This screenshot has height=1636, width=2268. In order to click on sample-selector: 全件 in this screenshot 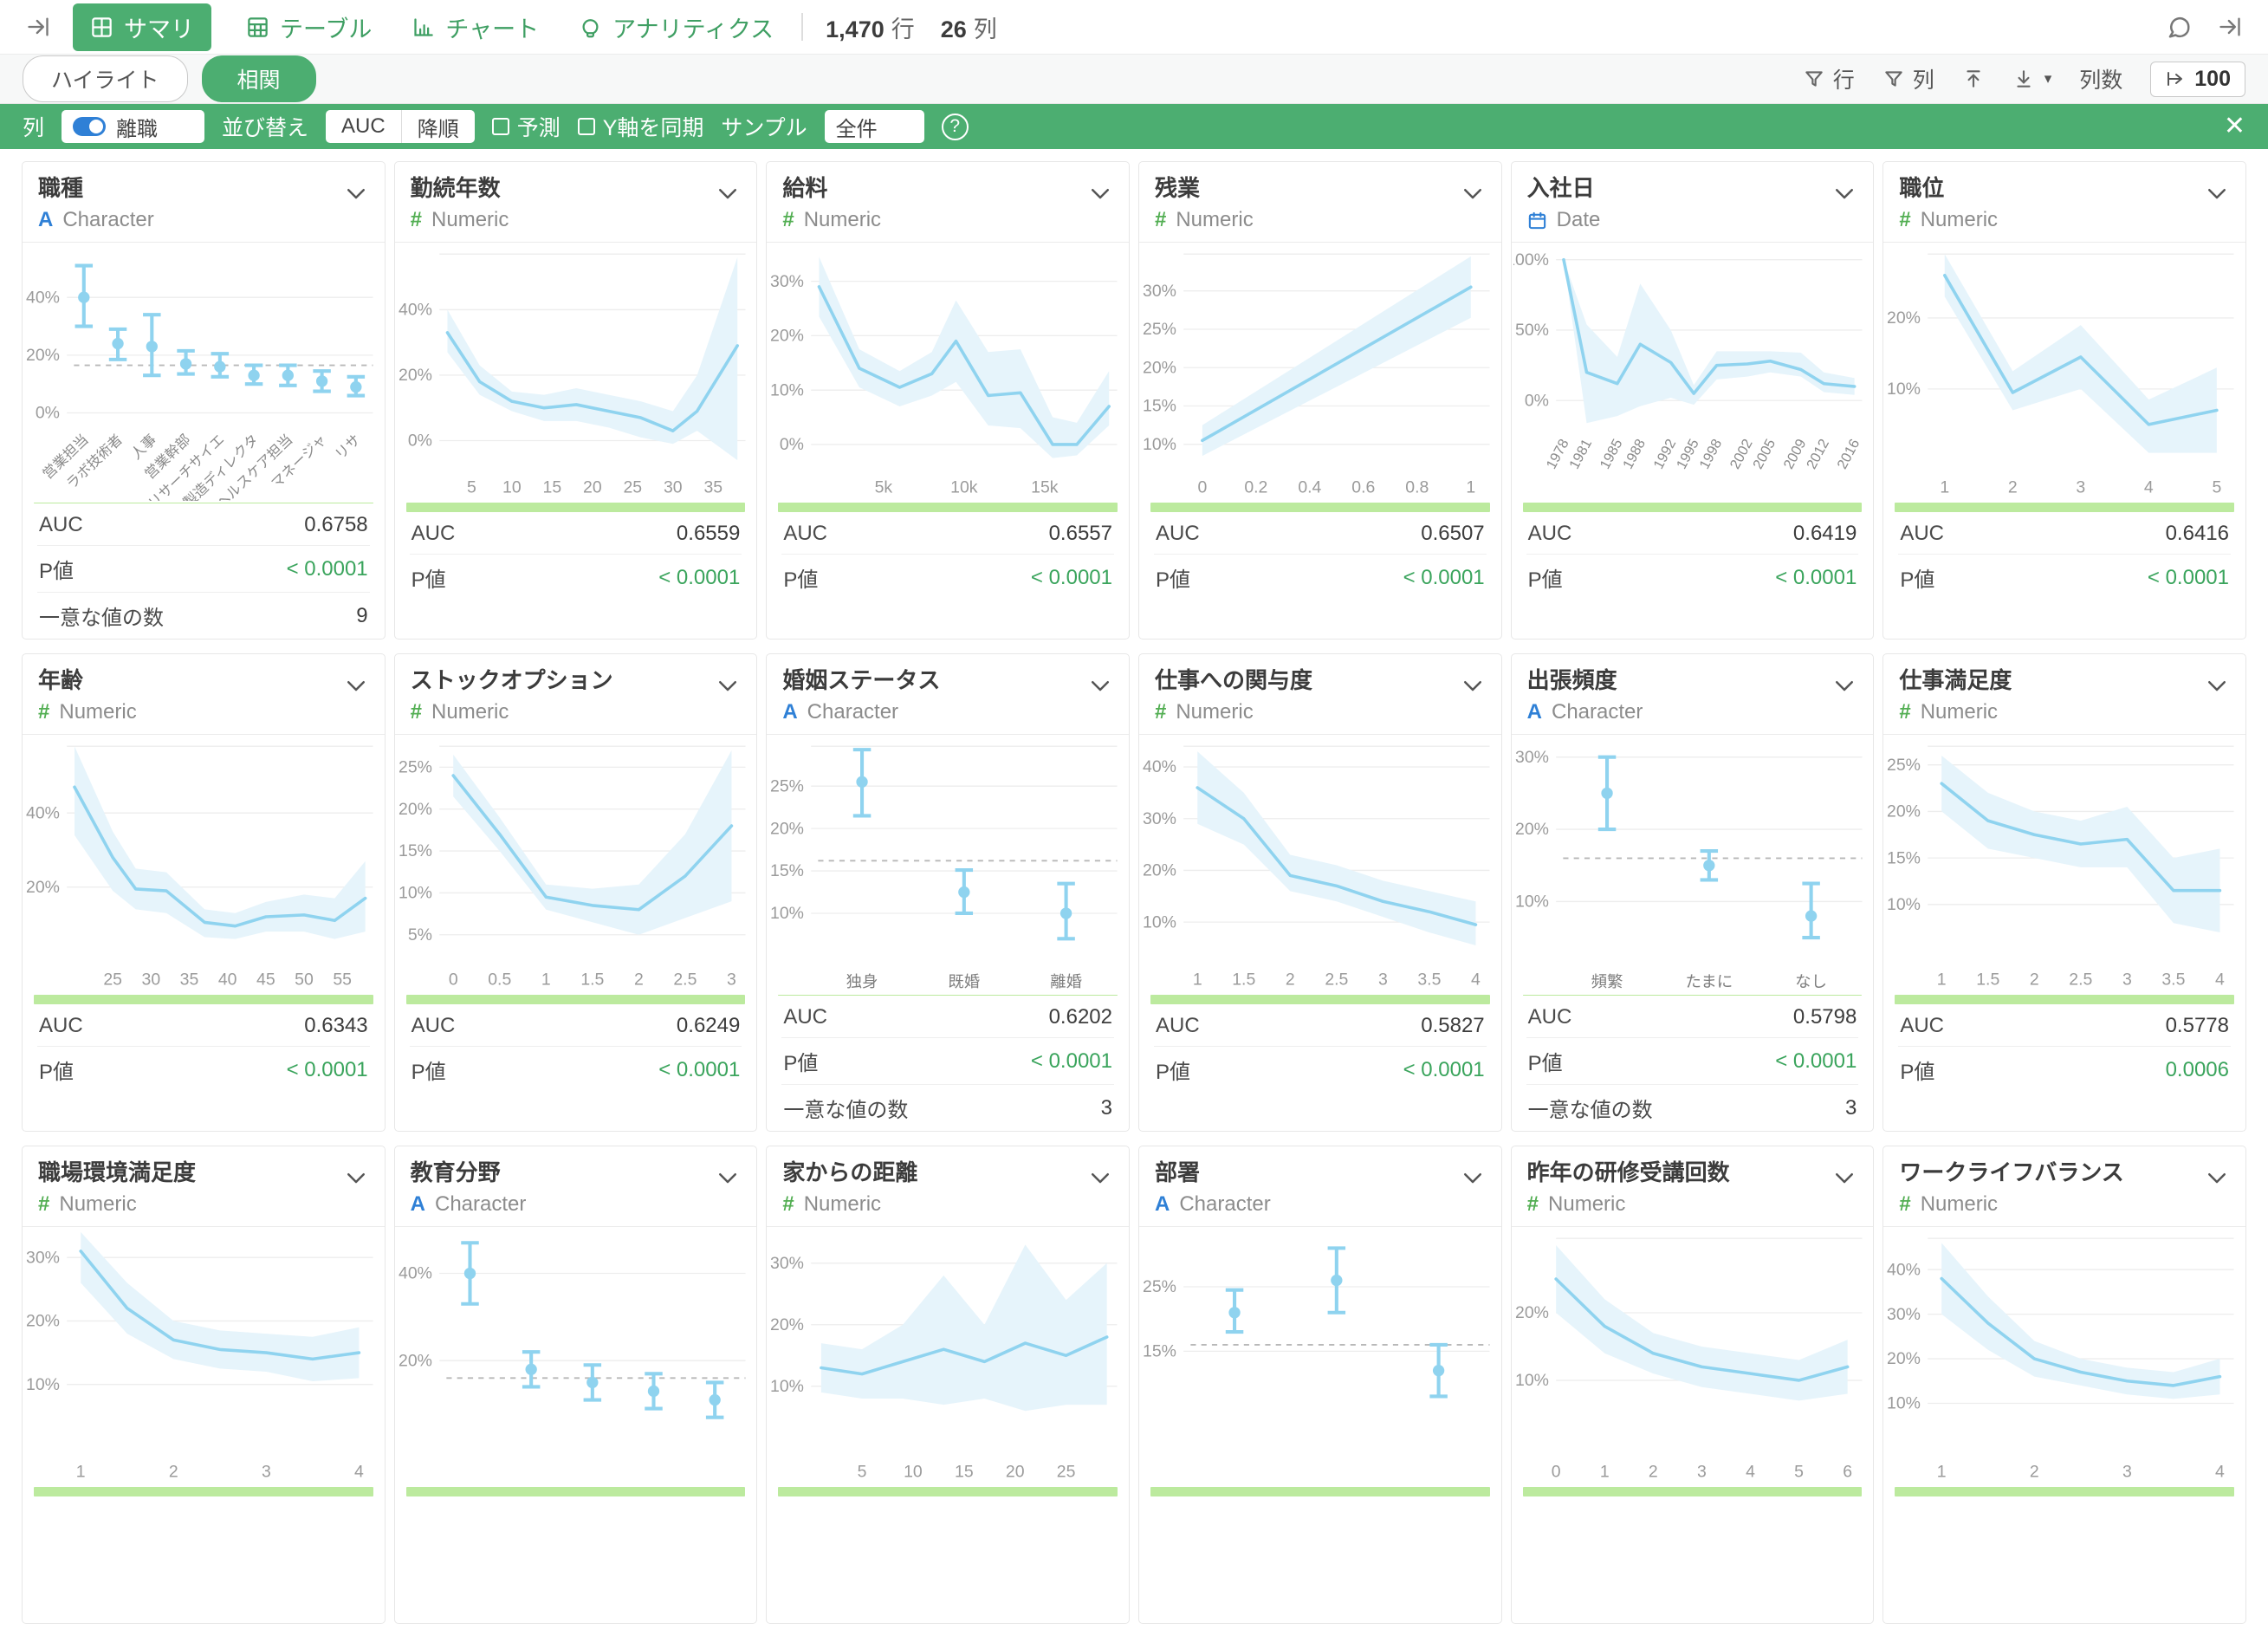, I will do `click(874, 127)`.